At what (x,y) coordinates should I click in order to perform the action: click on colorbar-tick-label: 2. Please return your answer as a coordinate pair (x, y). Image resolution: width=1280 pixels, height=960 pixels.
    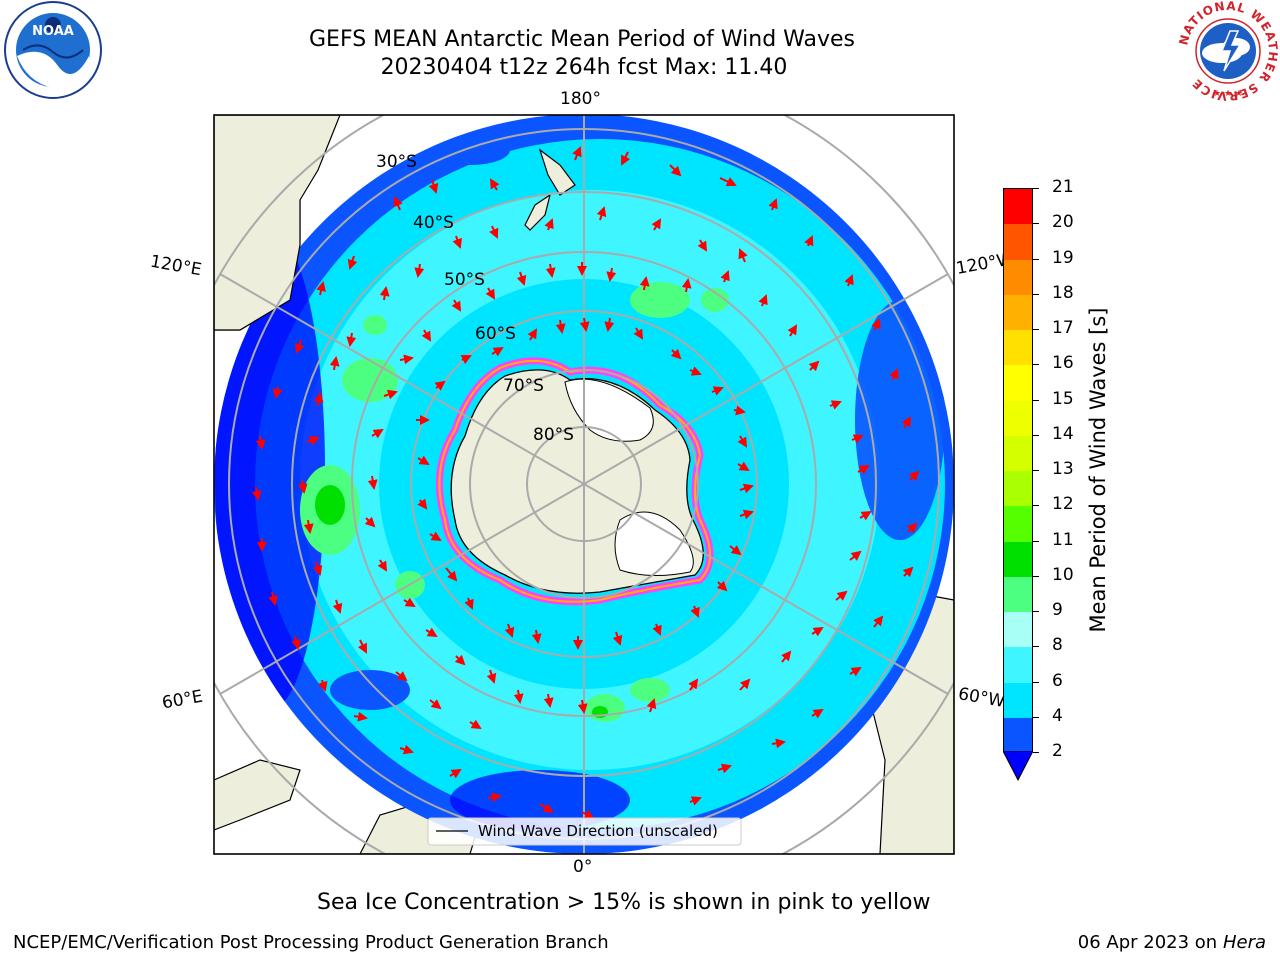
    Looking at the image, I should click on (1057, 751).